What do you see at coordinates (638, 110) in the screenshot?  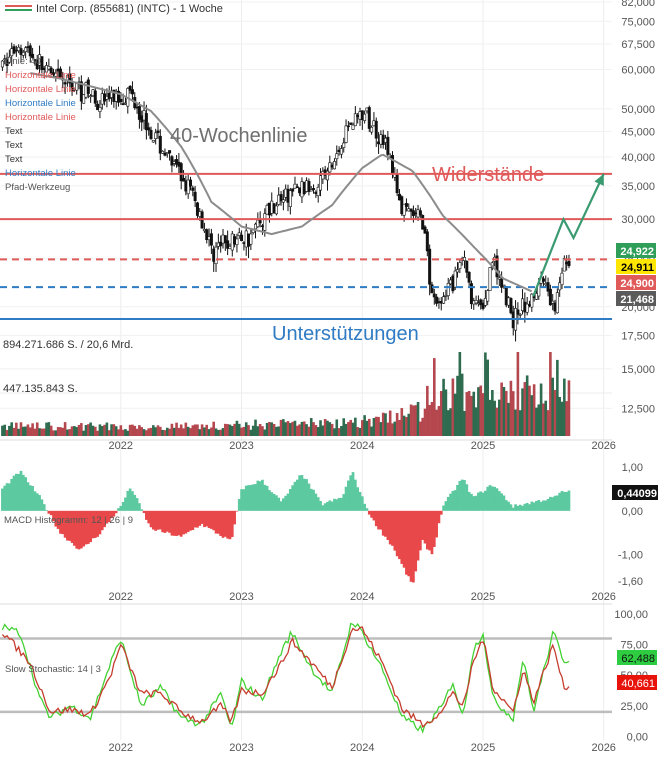 I see `y-tick-label: 50,000` at bounding box center [638, 110].